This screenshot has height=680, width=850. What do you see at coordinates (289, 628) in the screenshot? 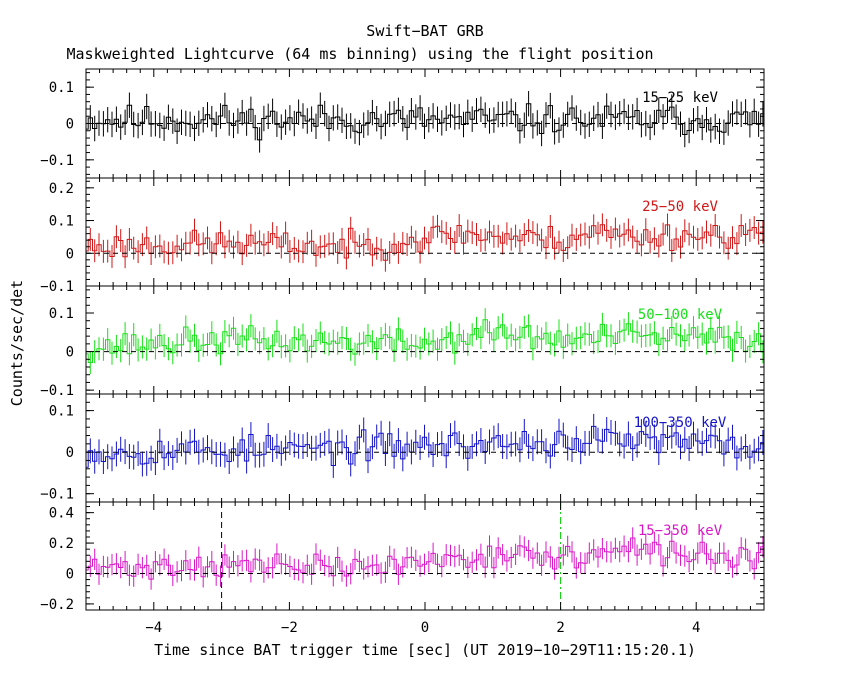
I see `x-tick-label: −2` at bounding box center [289, 628].